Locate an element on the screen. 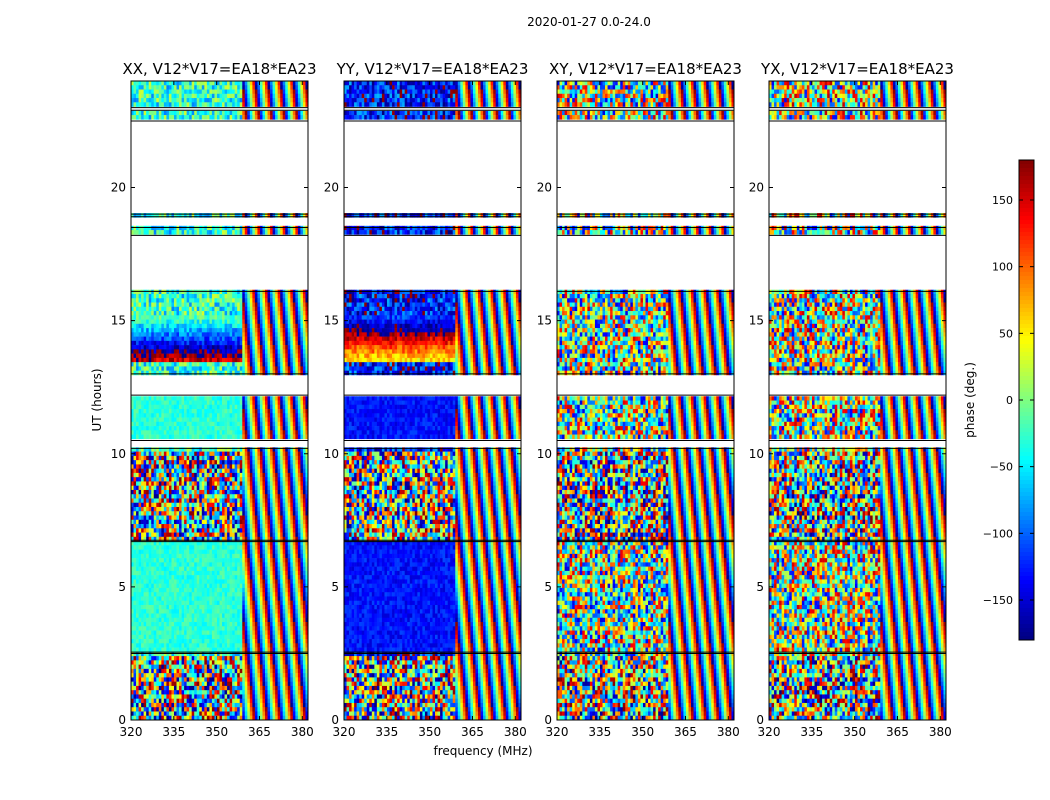  x-tick-label: 380 is located at coordinates (728, 732).